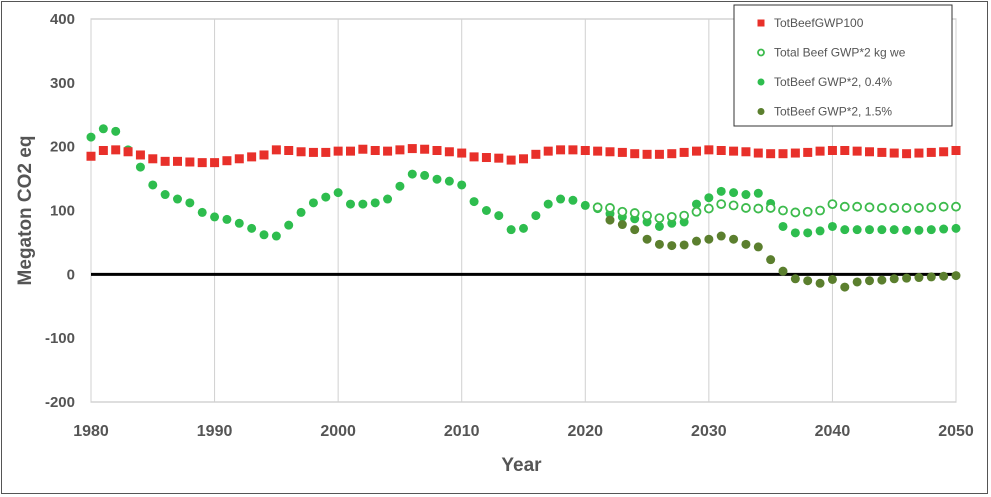  Describe the element at coordinates (60, 402) in the screenshot. I see `y-tick-label: -200` at that location.